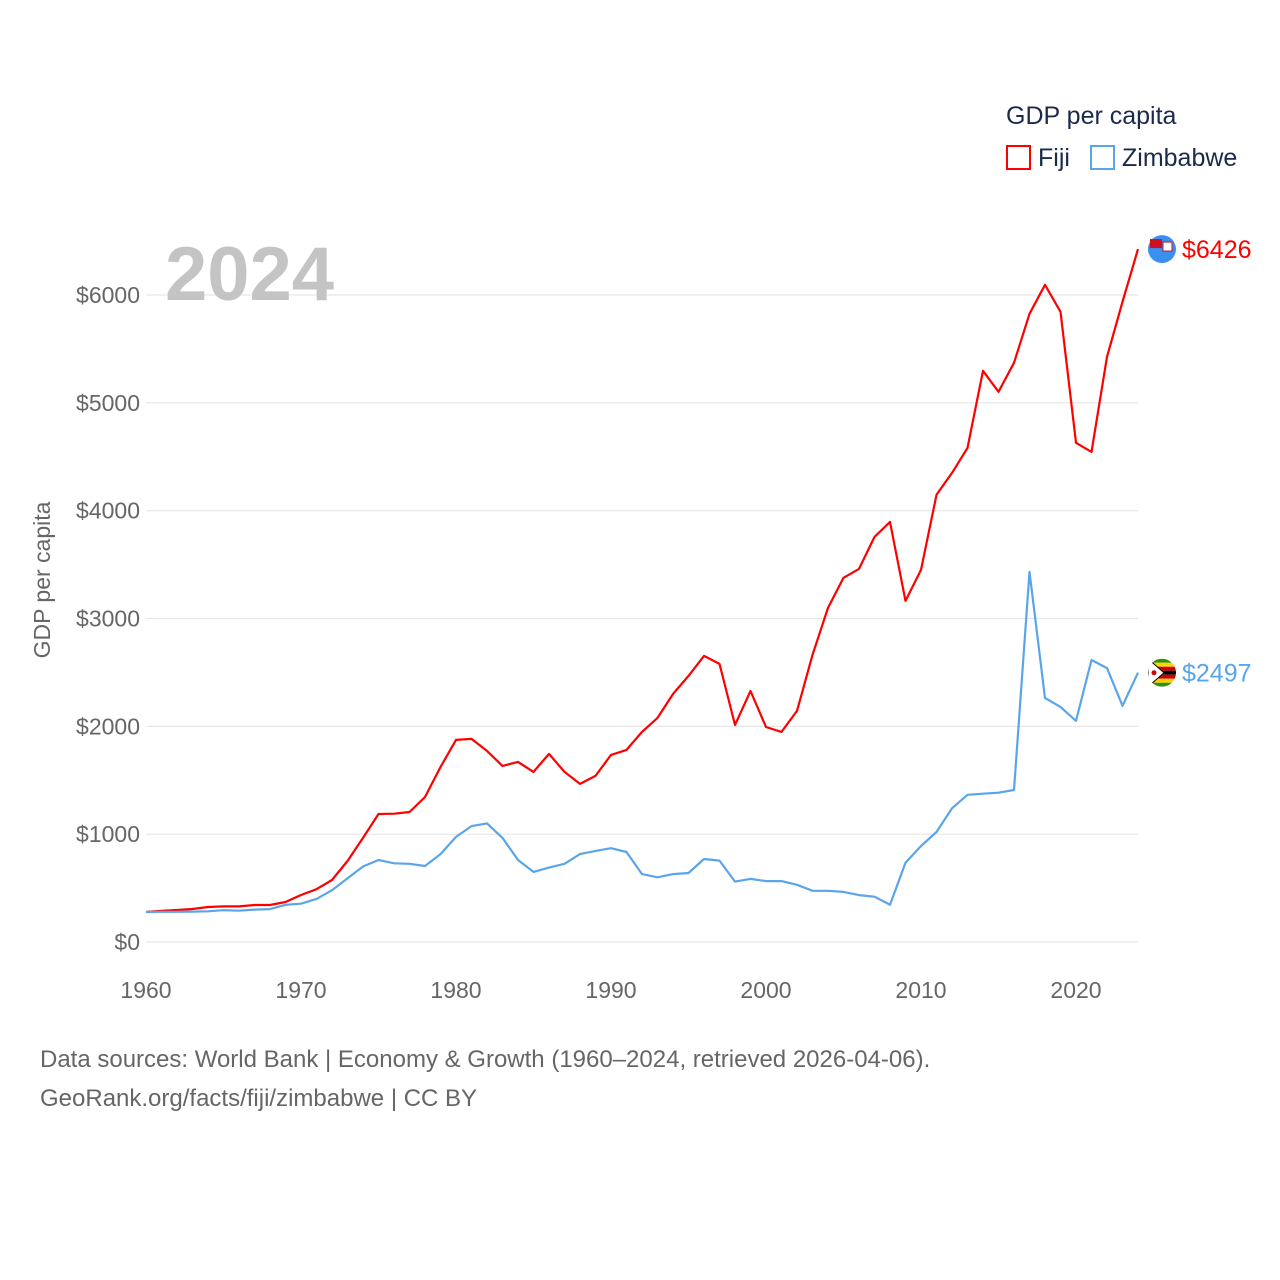  Describe the element at coordinates (1200, 461) in the screenshot. I see `series-end-markers: $6426 $2497` at that location.